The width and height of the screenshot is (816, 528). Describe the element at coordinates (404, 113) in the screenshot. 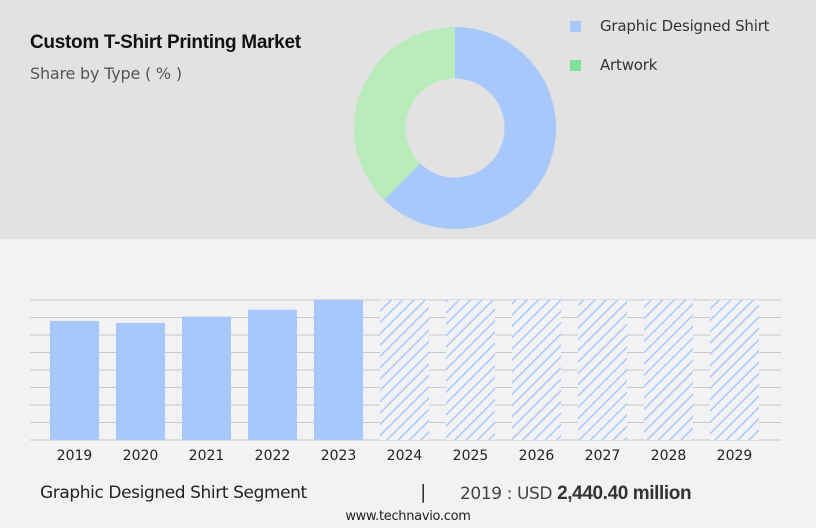

I see `donut-slice-artwork` at that location.